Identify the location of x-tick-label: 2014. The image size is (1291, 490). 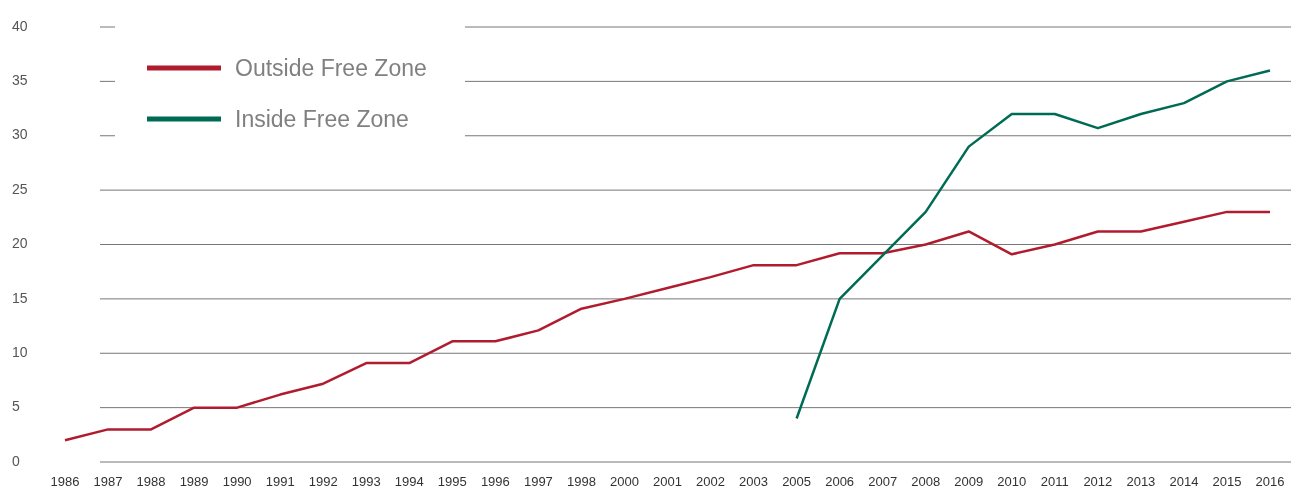
(1184, 481).